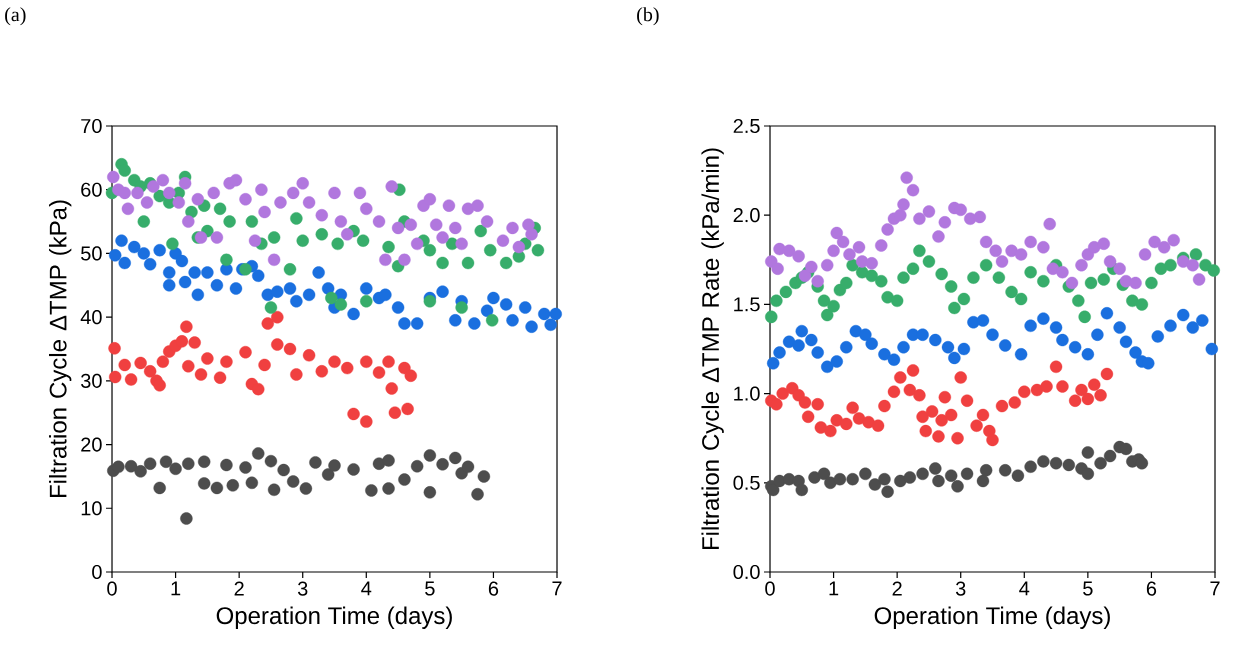  What do you see at coordinates (91, 444) in the screenshot?
I see `y-tick-label: 20` at bounding box center [91, 444].